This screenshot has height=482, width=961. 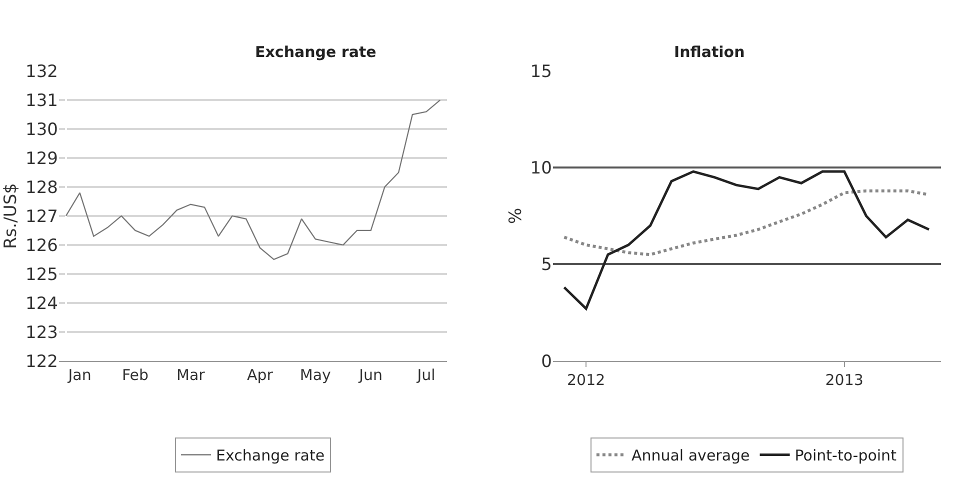 I want to click on x-tick-label: Mar, so click(x=191, y=375).